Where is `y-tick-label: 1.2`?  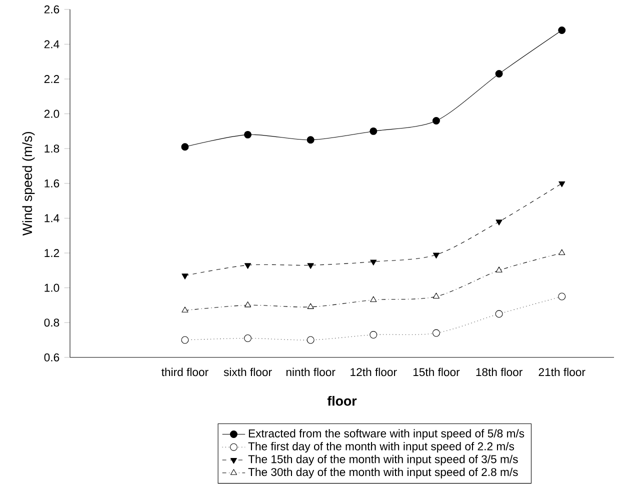 y-tick-label: 1.2 is located at coordinates (52, 253).